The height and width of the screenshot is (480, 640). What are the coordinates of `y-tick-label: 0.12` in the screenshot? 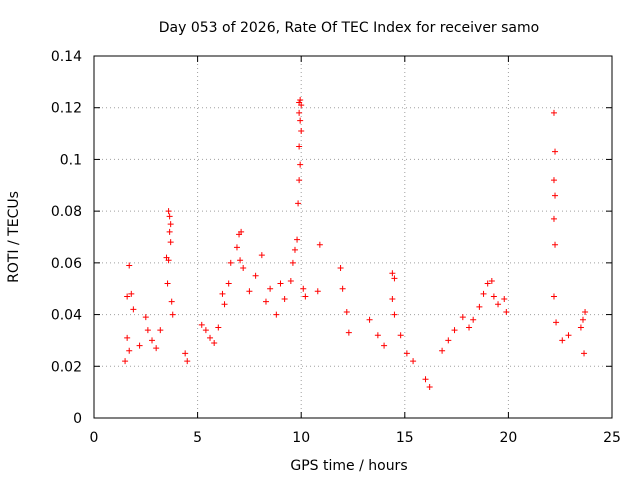 It's located at (66, 109).